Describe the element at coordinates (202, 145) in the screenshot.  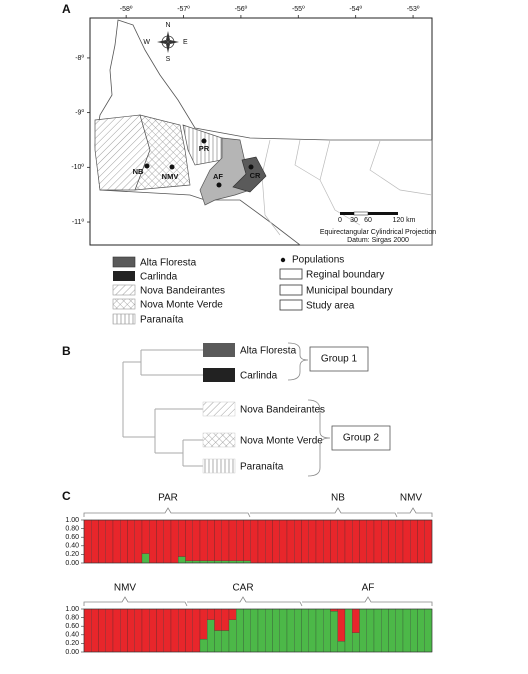
I see `region-pr` at that location.